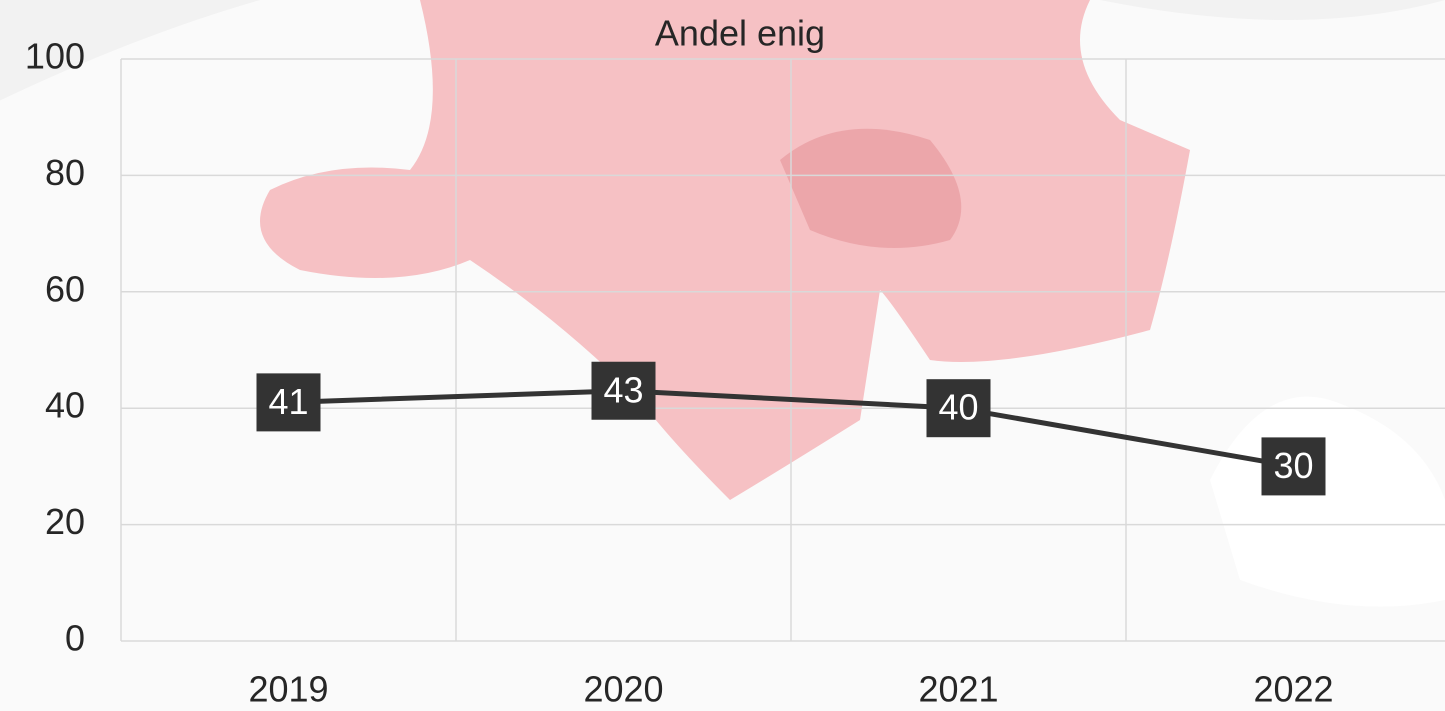  I want to click on y-tick-label: 100, so click(55, 56).